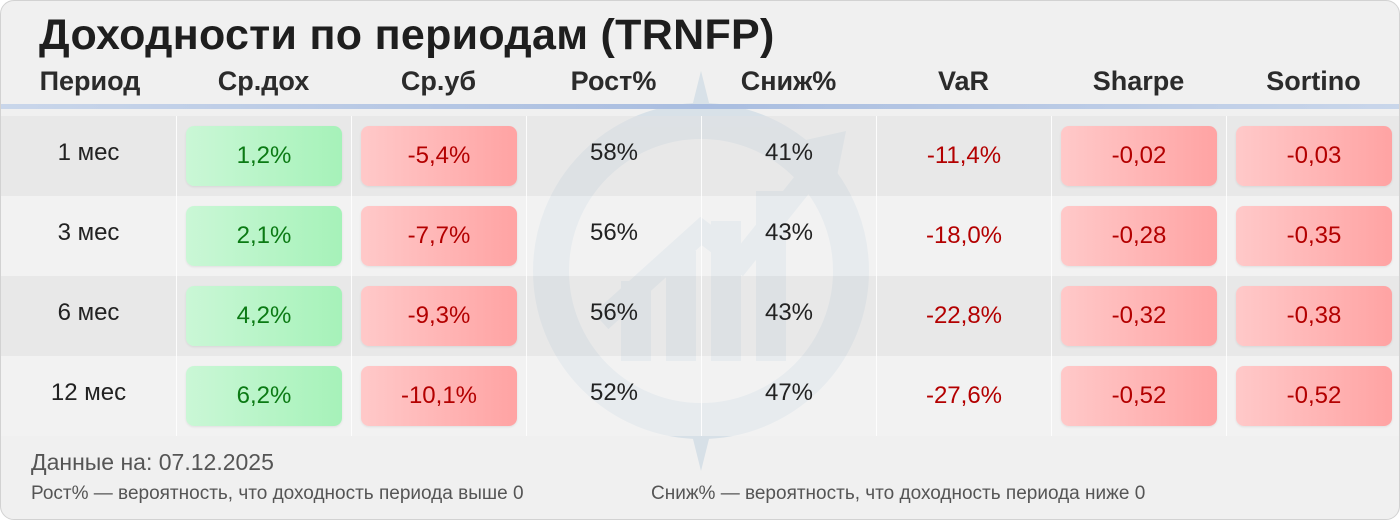  Describe the element at coordinates (263, 81) in the screenshot. I see `column-header-avg-gain: Ср.дох` at that location.